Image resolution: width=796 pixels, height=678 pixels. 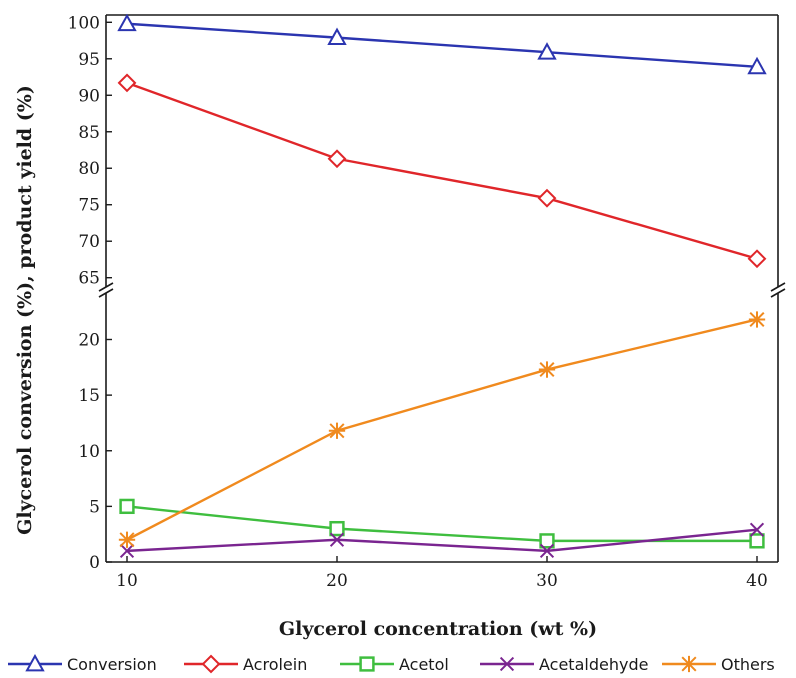 I want to click on series-line-acetaldehyde, so click(x=442, y=540).